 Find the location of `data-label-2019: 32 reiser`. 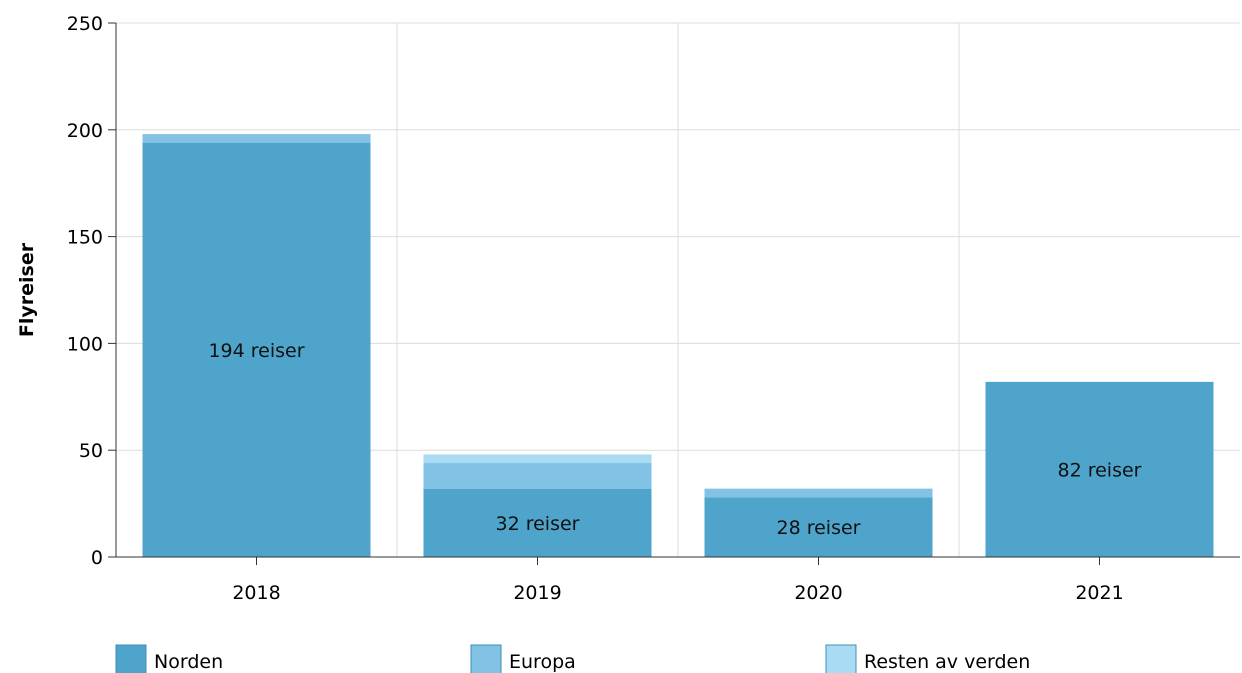

data-label-2019: 32 reiser is located at coordinates (538, 524).